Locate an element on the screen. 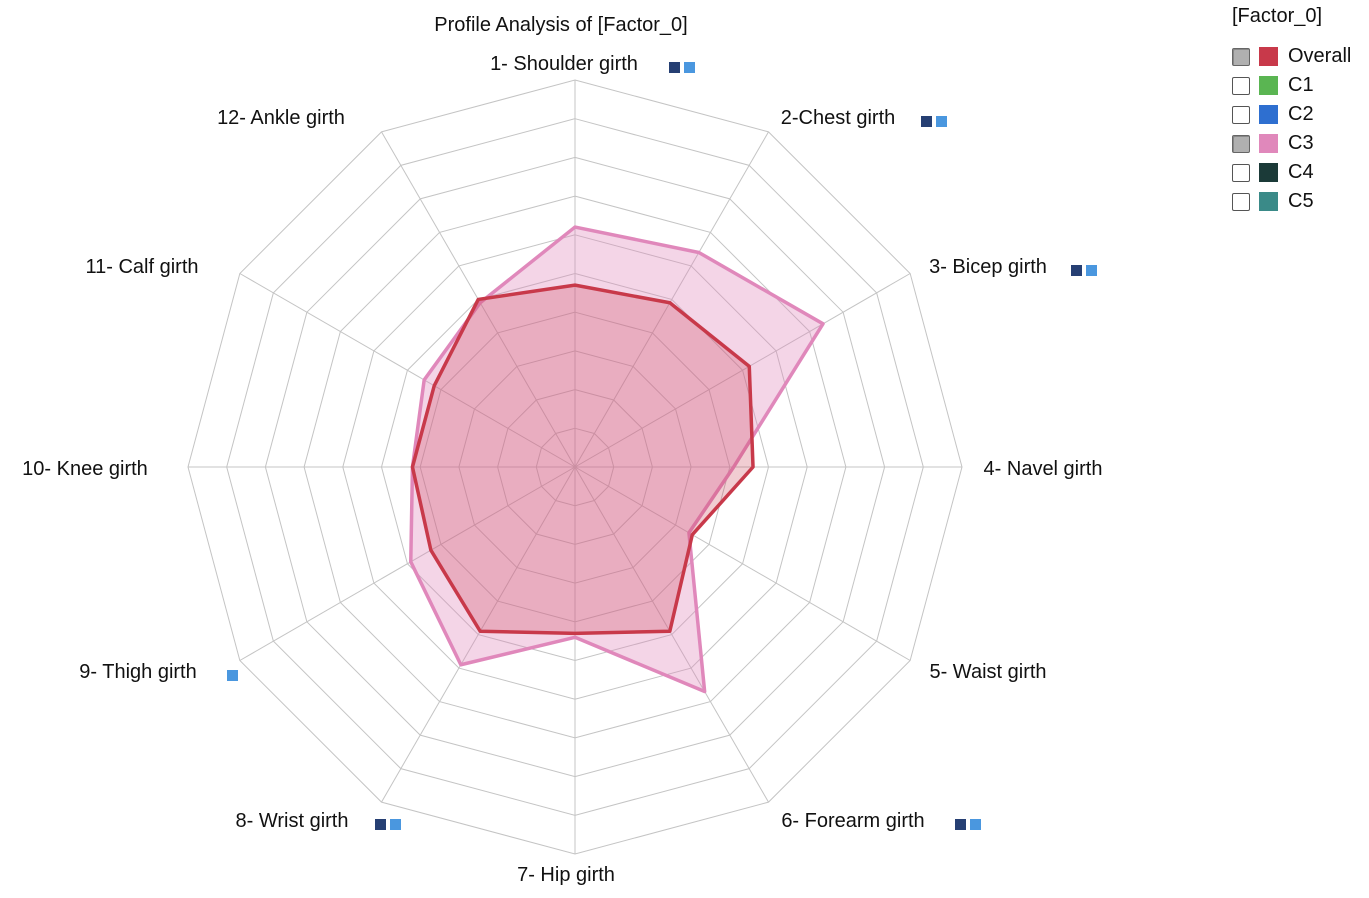  legend-items: Overall C1 C2 C3 C4 C5 is located at coordinates (1299, 129).